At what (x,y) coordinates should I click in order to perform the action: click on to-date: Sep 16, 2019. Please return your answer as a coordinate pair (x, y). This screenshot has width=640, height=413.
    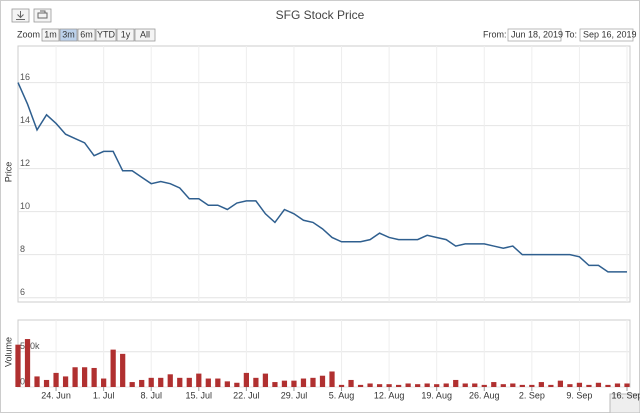
    Looking at the image, I should click on (610, 34).